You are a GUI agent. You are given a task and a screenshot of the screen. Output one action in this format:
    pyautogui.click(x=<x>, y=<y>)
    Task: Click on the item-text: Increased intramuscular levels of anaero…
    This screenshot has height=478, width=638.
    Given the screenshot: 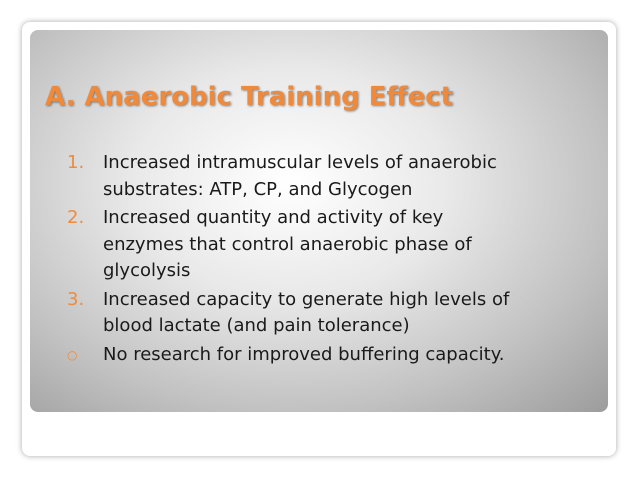 What is the action you would take?
    pyautogui.click(x=300, y=162)
    